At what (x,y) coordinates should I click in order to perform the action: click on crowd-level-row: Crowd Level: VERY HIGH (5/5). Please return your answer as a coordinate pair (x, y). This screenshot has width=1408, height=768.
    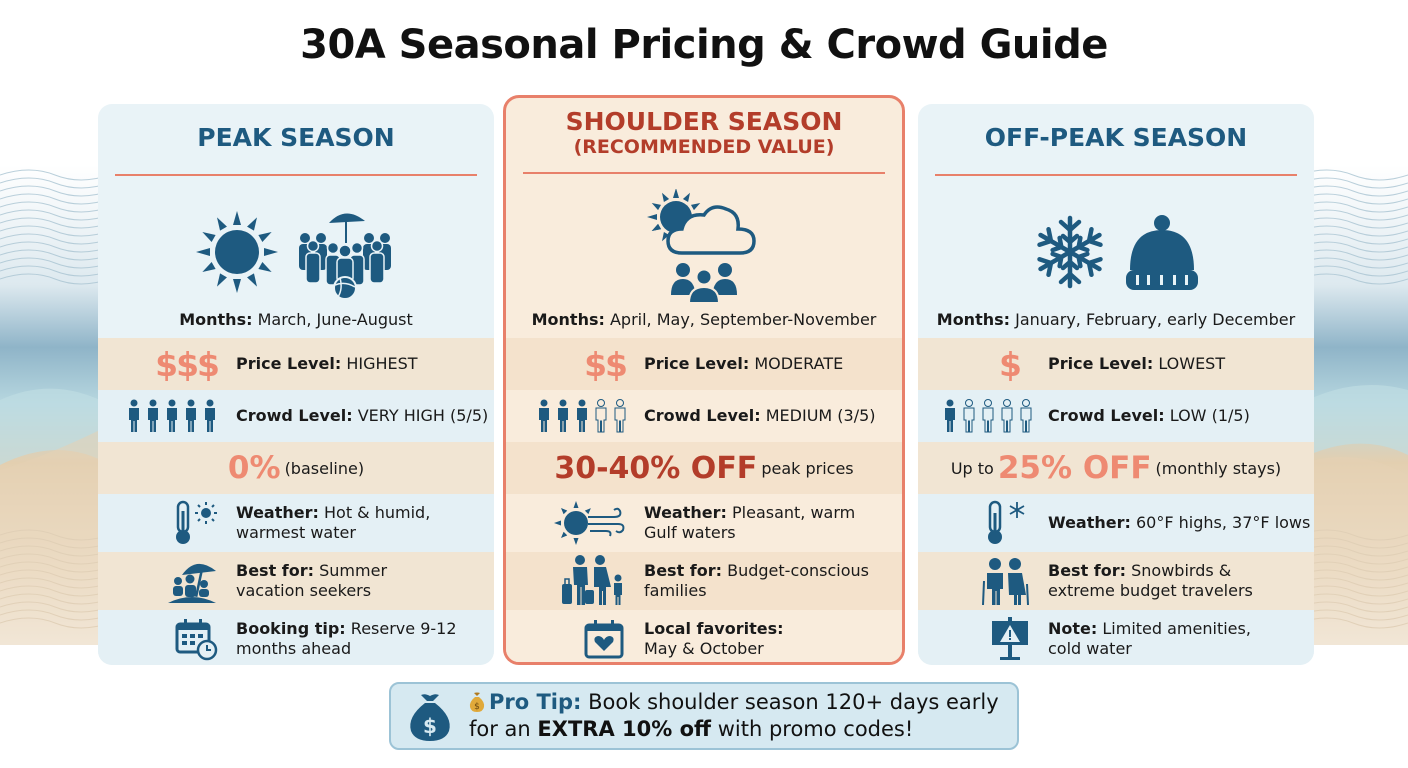
    Looking at the image, I should click on (296, 416).